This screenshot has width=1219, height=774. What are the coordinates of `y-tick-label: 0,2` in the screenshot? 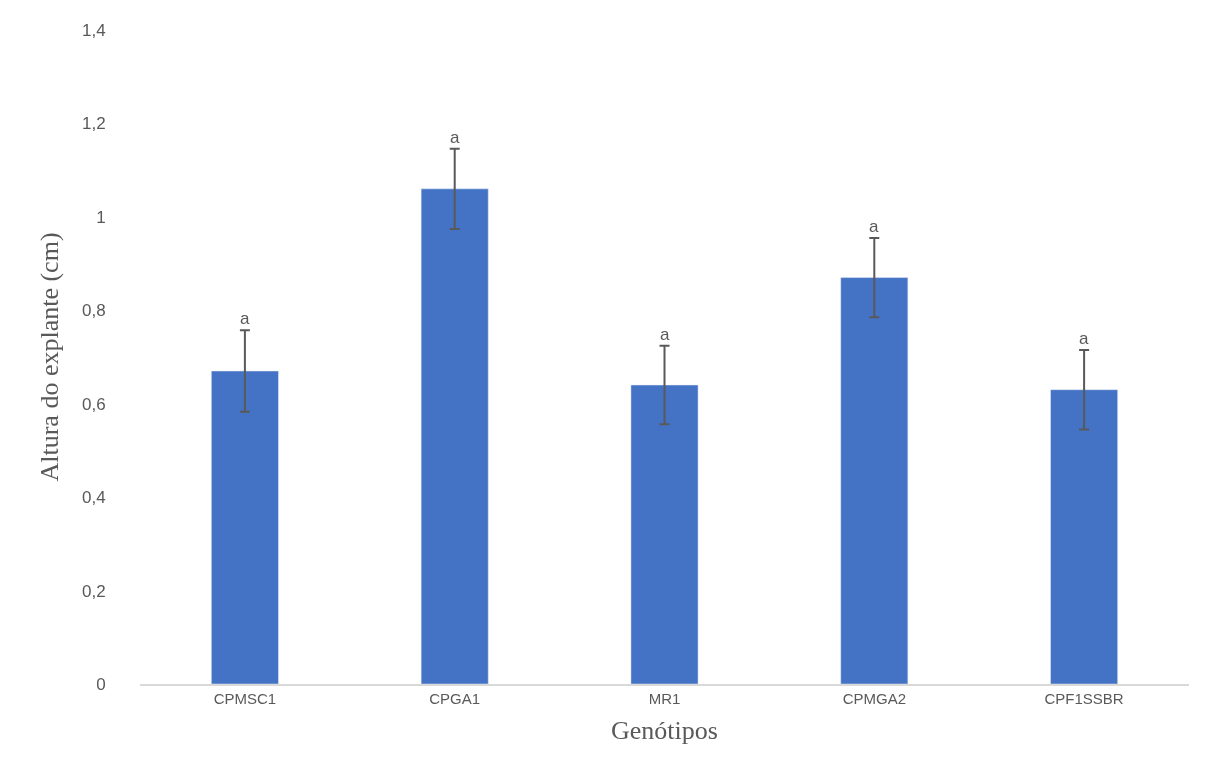 It's located at (93, 591).